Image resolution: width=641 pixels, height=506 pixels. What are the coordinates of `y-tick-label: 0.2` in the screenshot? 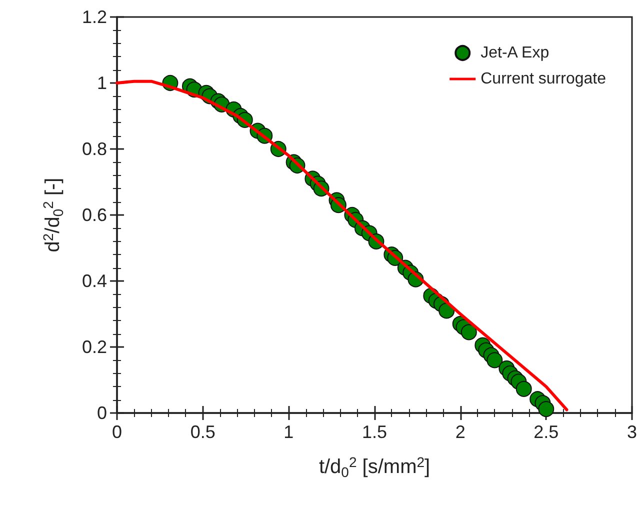 It's located at (94, 347).